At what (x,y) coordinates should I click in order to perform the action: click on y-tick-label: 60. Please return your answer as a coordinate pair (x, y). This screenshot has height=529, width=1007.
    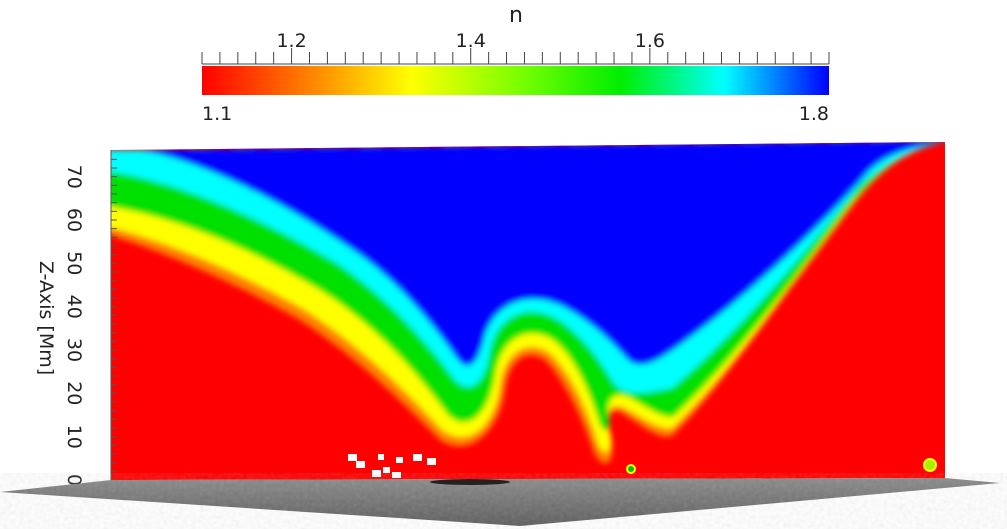
    Looking at the image, I should click on (74, 220).